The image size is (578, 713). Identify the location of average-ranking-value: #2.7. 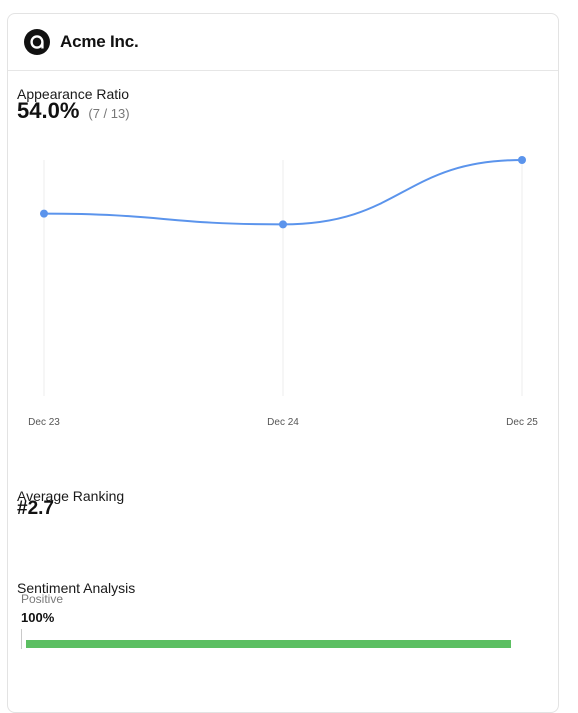
(35, 508).